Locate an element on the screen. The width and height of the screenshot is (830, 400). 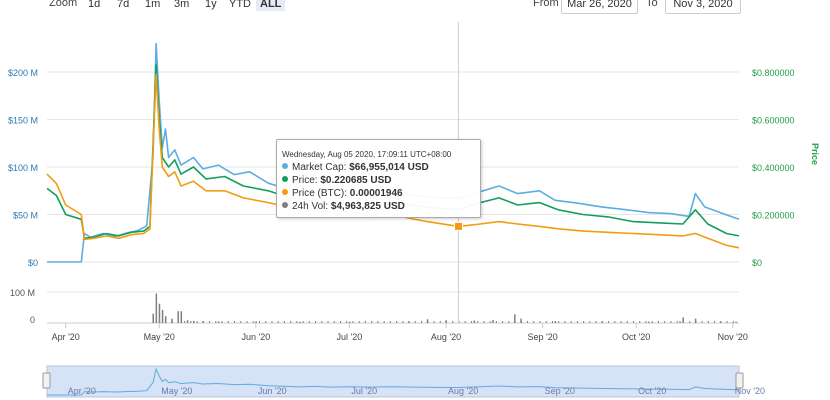
x-axis-tick: Jul '20 is located at coordinates (349, 337).